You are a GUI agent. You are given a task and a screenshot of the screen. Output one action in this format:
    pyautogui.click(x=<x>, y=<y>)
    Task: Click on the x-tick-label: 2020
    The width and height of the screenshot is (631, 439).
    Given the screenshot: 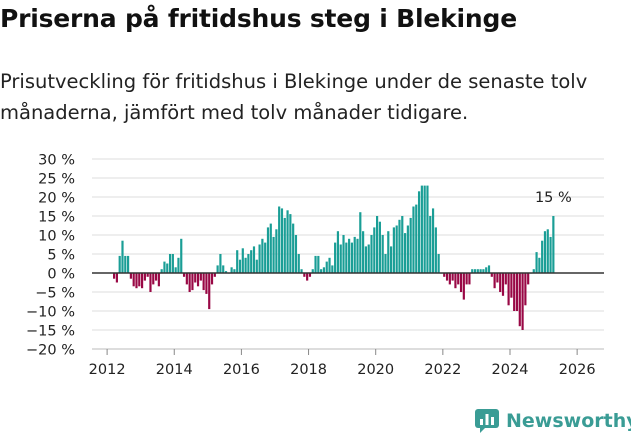 What is the action you would take?
    pyautogui.click(x=375, y=370)
    